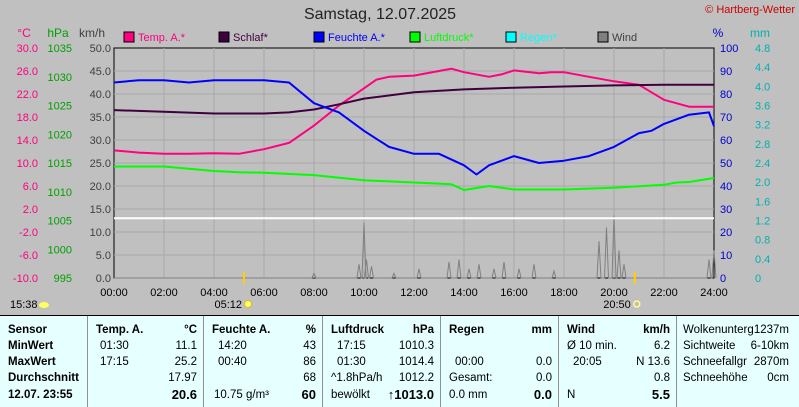 The image size is (799, 407). What do you see at coordinates (624, 38) in the screenshot?
I see `legend-label: Wind` at bounding box center [624, 38].